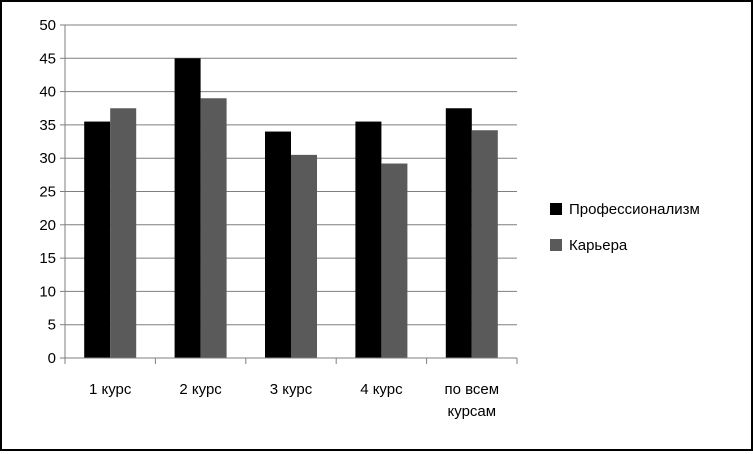 This screenshot has height=454, width=753. What do you see at coordinates (294, 400) in the screenshot?
I see `x-tick-labels: 1 курс 2 курс 3 курс 4 курс по всем курсам` at bounding box center [294, 400].